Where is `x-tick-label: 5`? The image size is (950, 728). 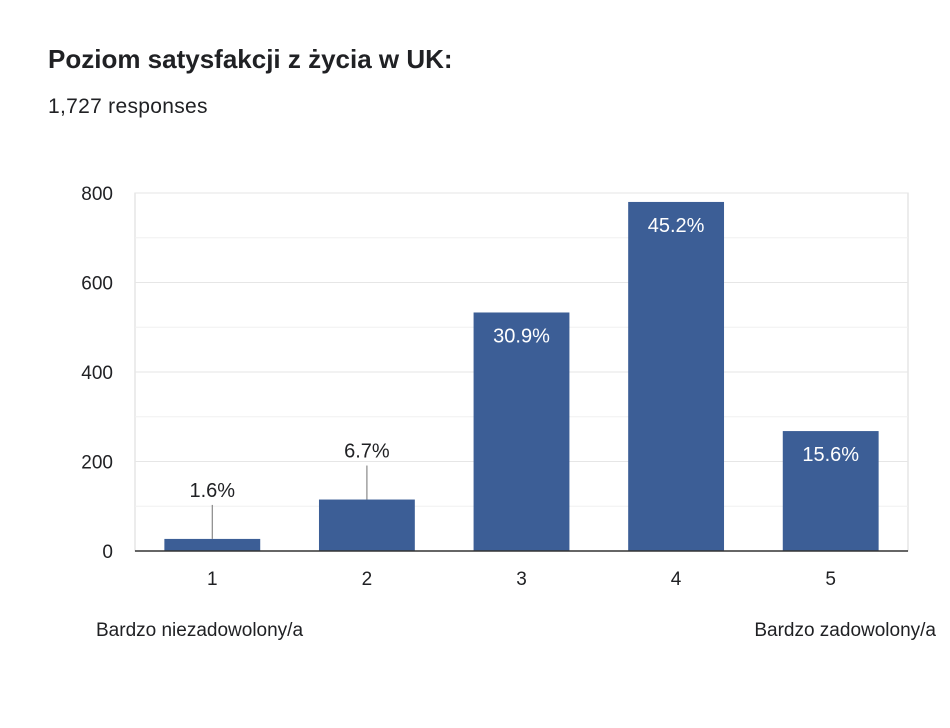
x-tick-label: 5 is located at coordinates (830, 579).